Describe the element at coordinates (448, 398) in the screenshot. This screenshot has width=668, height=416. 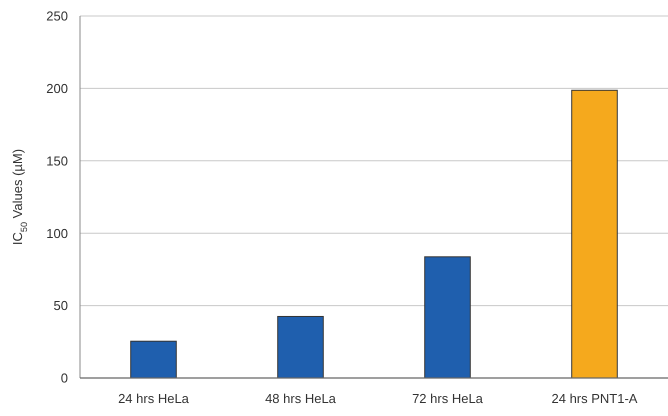
I see `x-tick-label: 72 hrs HeLa` at that location.